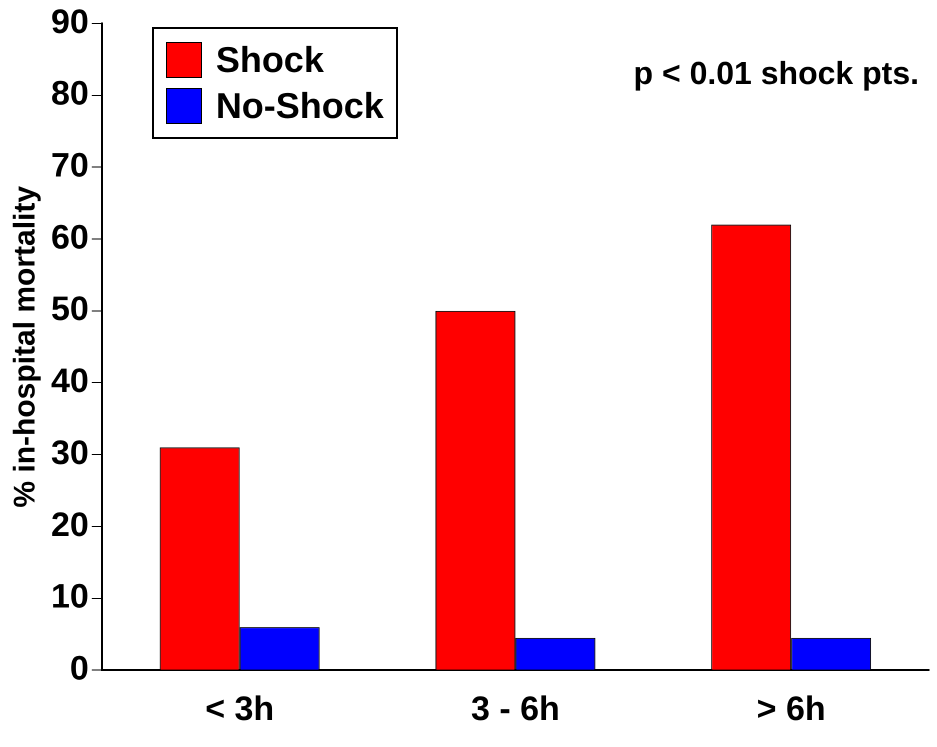 The width and height of the screenshot is (937, 747). I want to click on legend-label: No-Shock, so click(300, 106).